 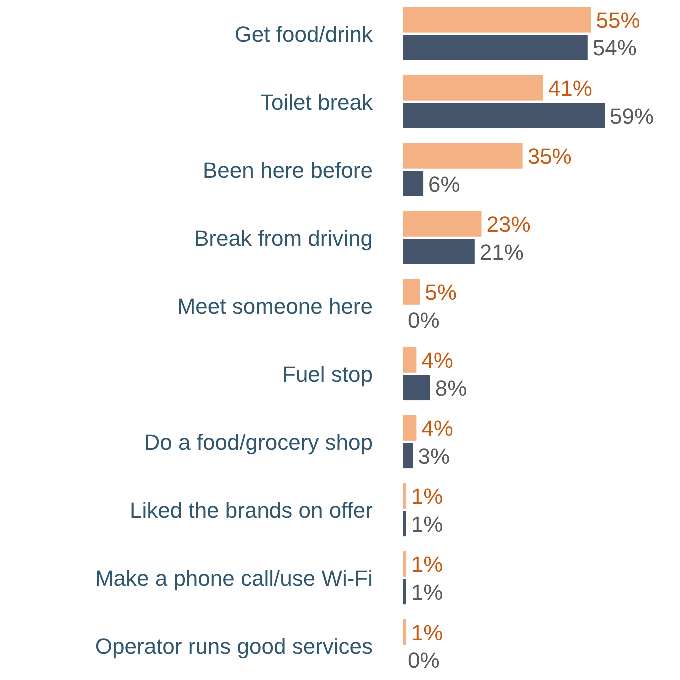 I want to click on y-tick-label: Meet someone here, so click(x=275, y=306).